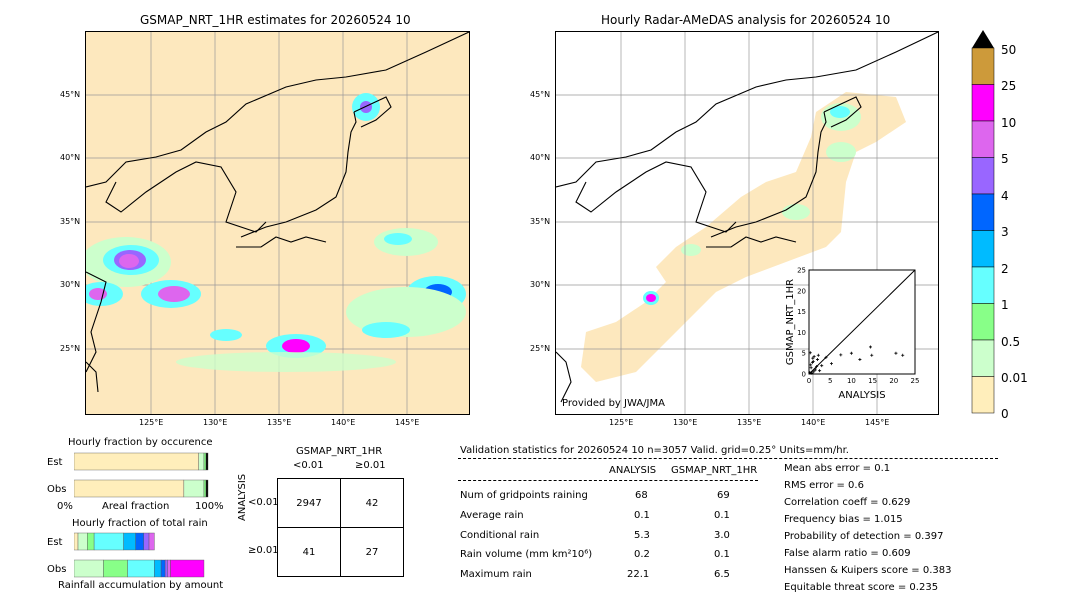 The height and width of the screenshot is (612, 1080). Describe the element at coordinates (524, 495) in the screenshot. I see `stat-label: Num of gridpoints raining` at that location.